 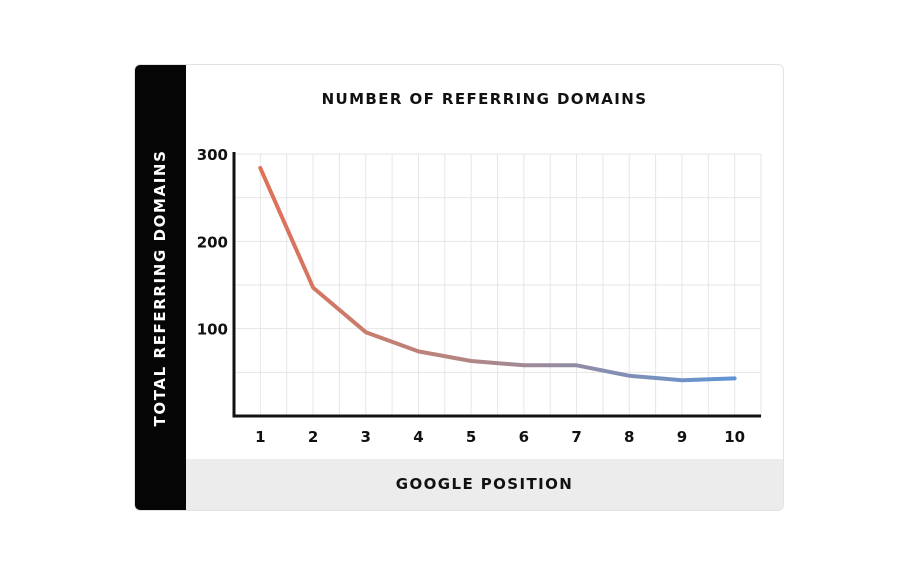 What do you see at coordinates (524, 437) in the screenshot?
I see `x-tick-label: 6` at bounding box center [524, 437].